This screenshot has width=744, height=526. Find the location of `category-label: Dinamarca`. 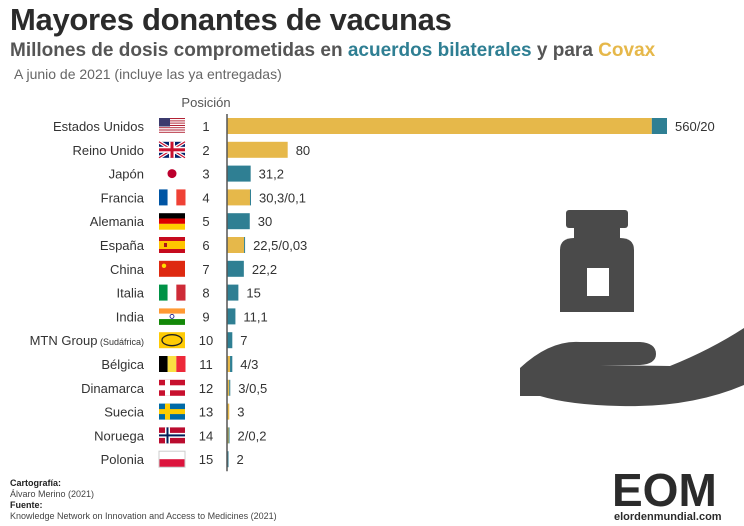

category-label: Dinamarca is located at coordinates (113, 388).